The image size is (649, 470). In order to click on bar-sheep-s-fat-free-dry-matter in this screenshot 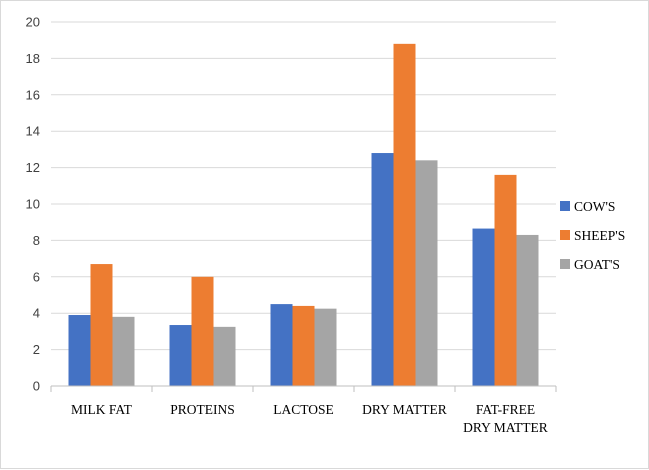, I will do `click(505, 280)`.